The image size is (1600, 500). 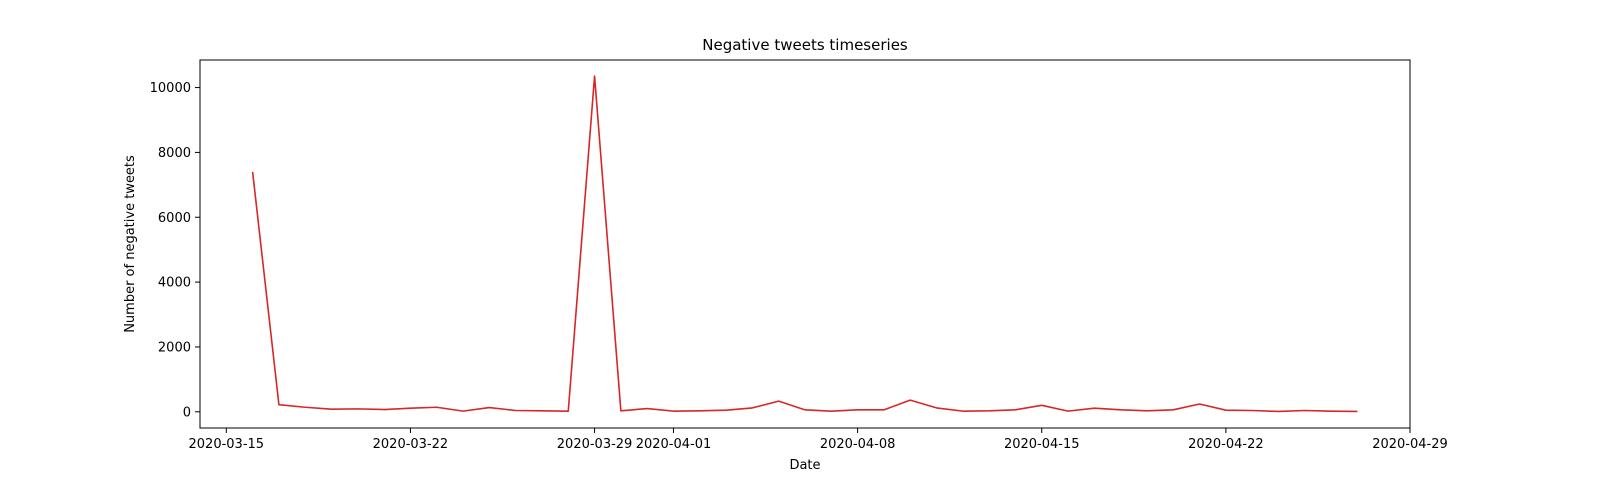 I want to click on x-tick-label: 2020-04-15, so click(x=1042, y=444).